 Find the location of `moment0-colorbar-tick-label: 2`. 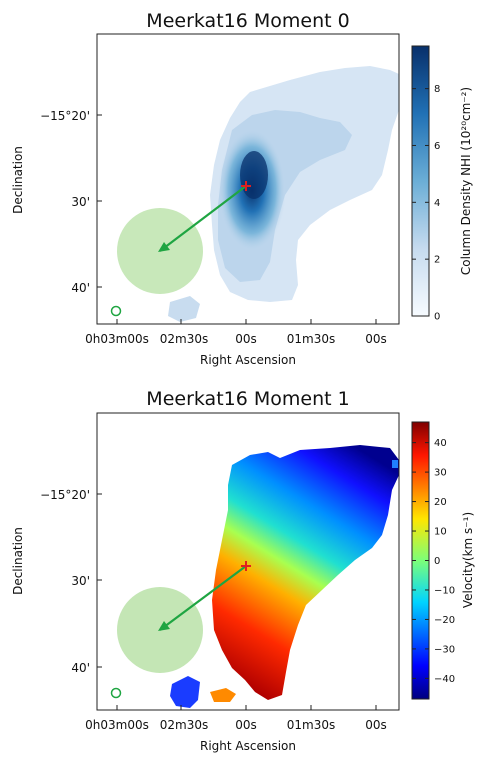

moment0-colorbar-tick-label: 2 is located at coordinates (437, 260).